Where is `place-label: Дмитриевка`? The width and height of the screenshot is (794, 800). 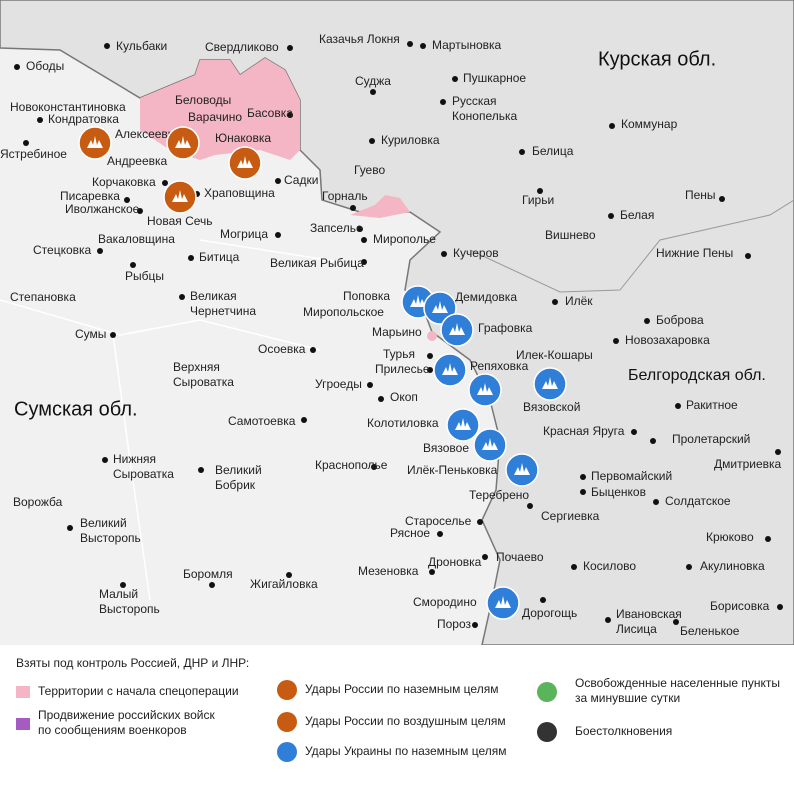
place-label: Дмитриевка is located at coordinates (748, 464).